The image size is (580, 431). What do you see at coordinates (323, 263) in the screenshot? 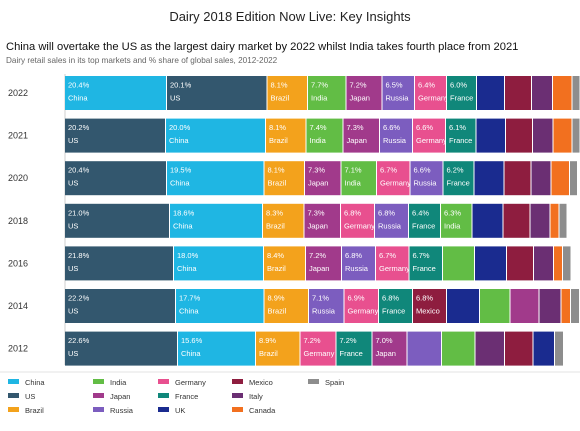
I see `bar-2016-japan` at bounding box center [323, 263].